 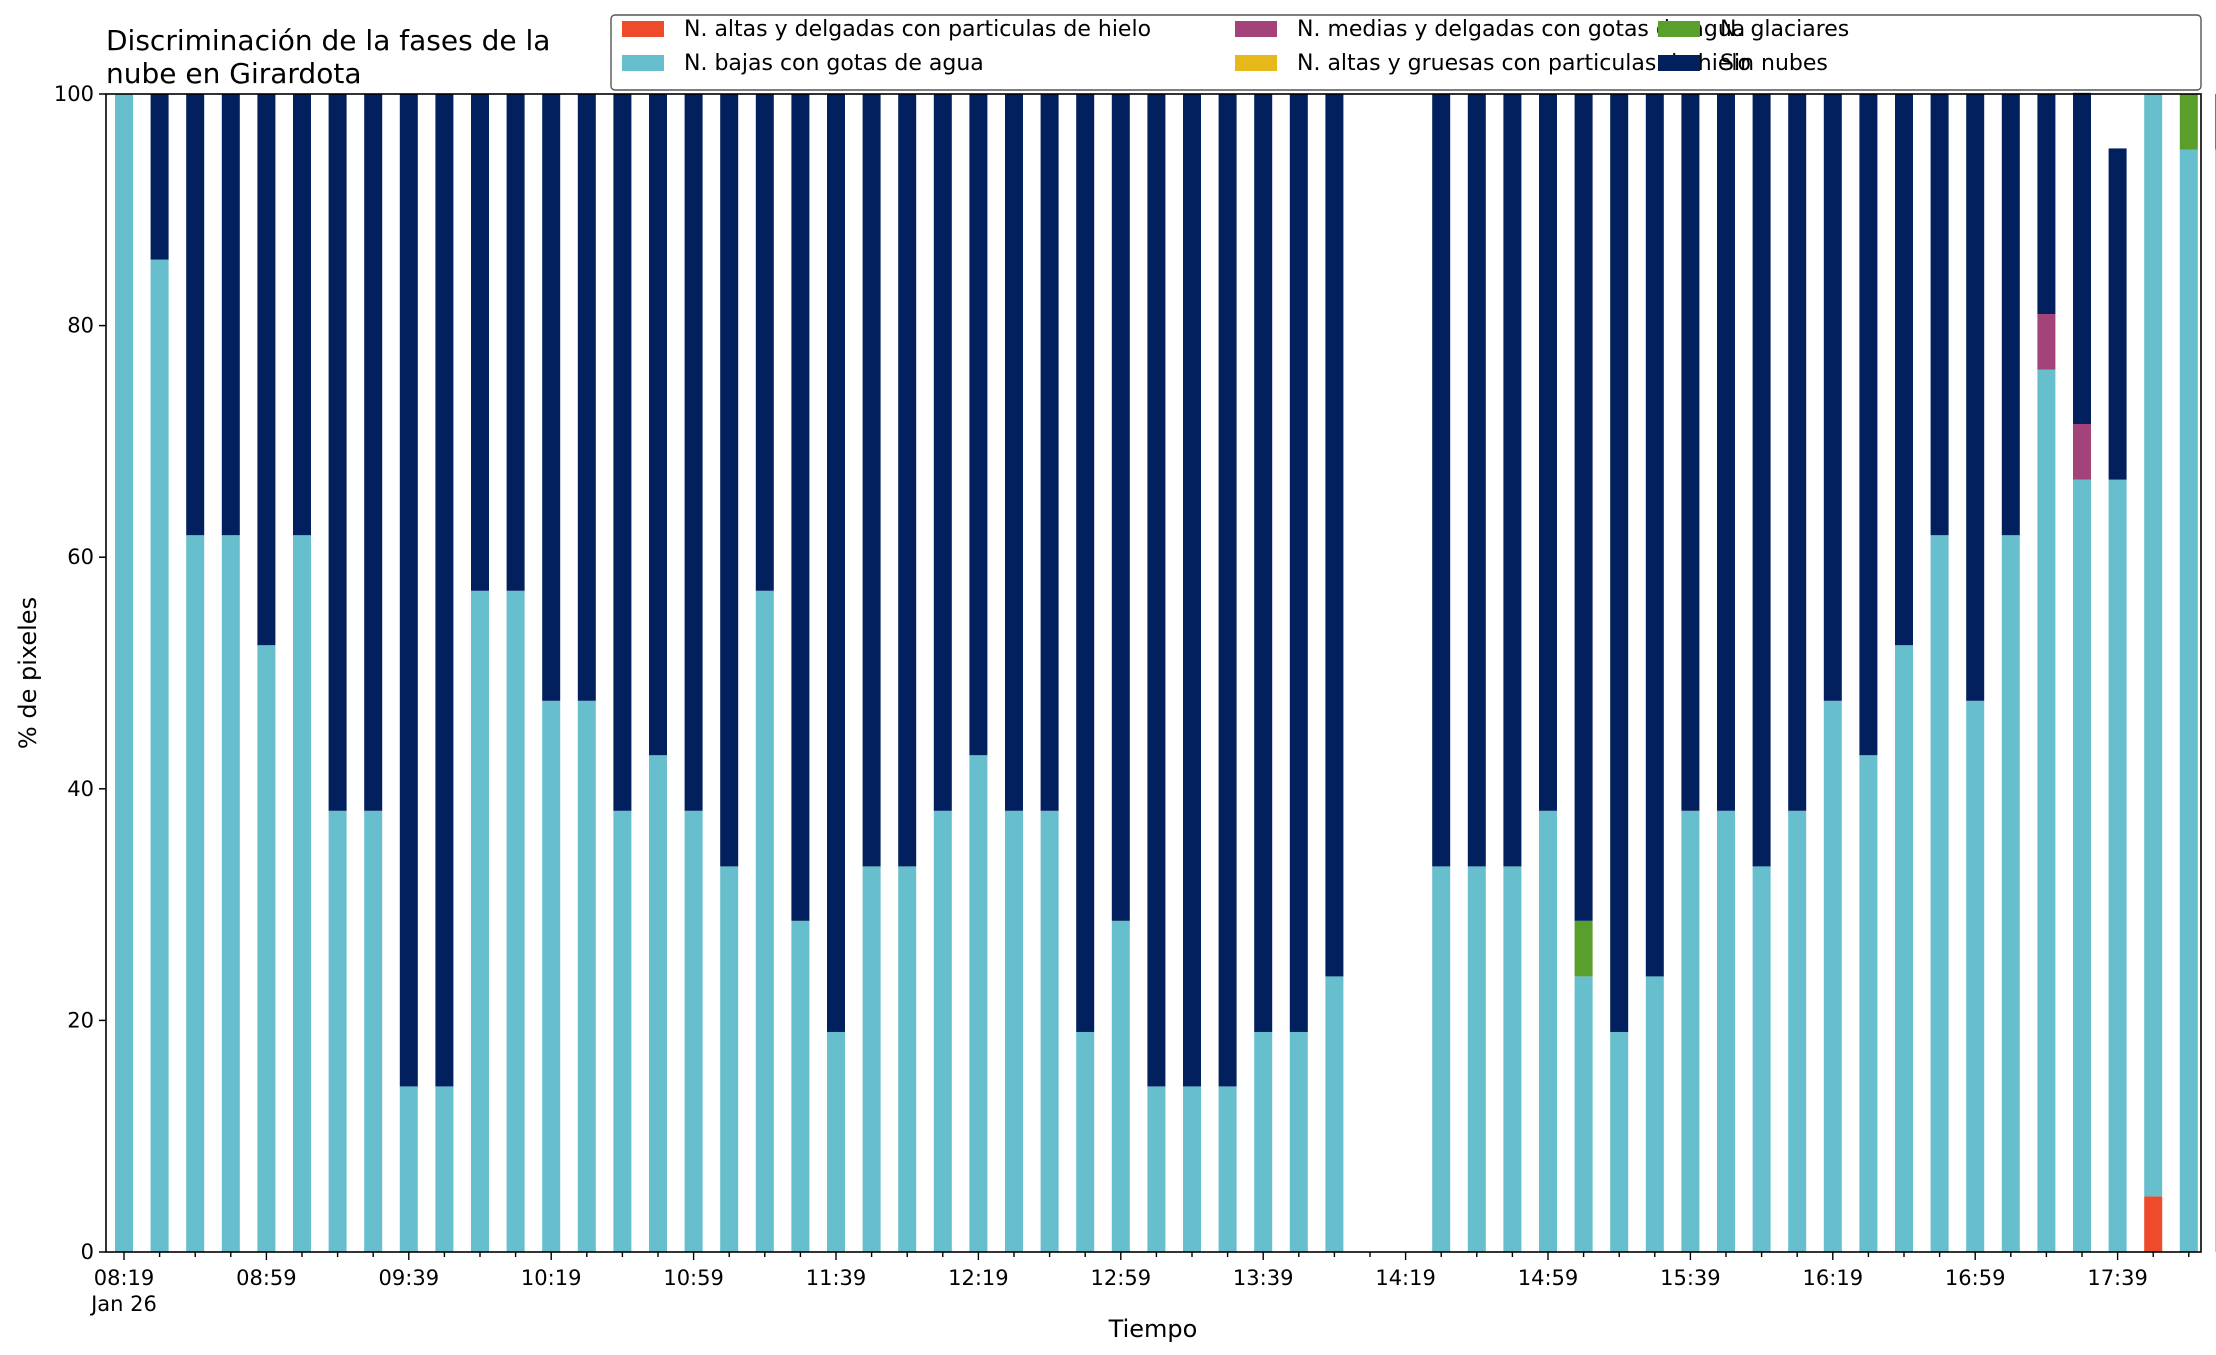 What do you see at coordinates (1784, 29) in the screenshot?
I see `legend-label-3: N. glaciares` at bounding box center [1784, 29].